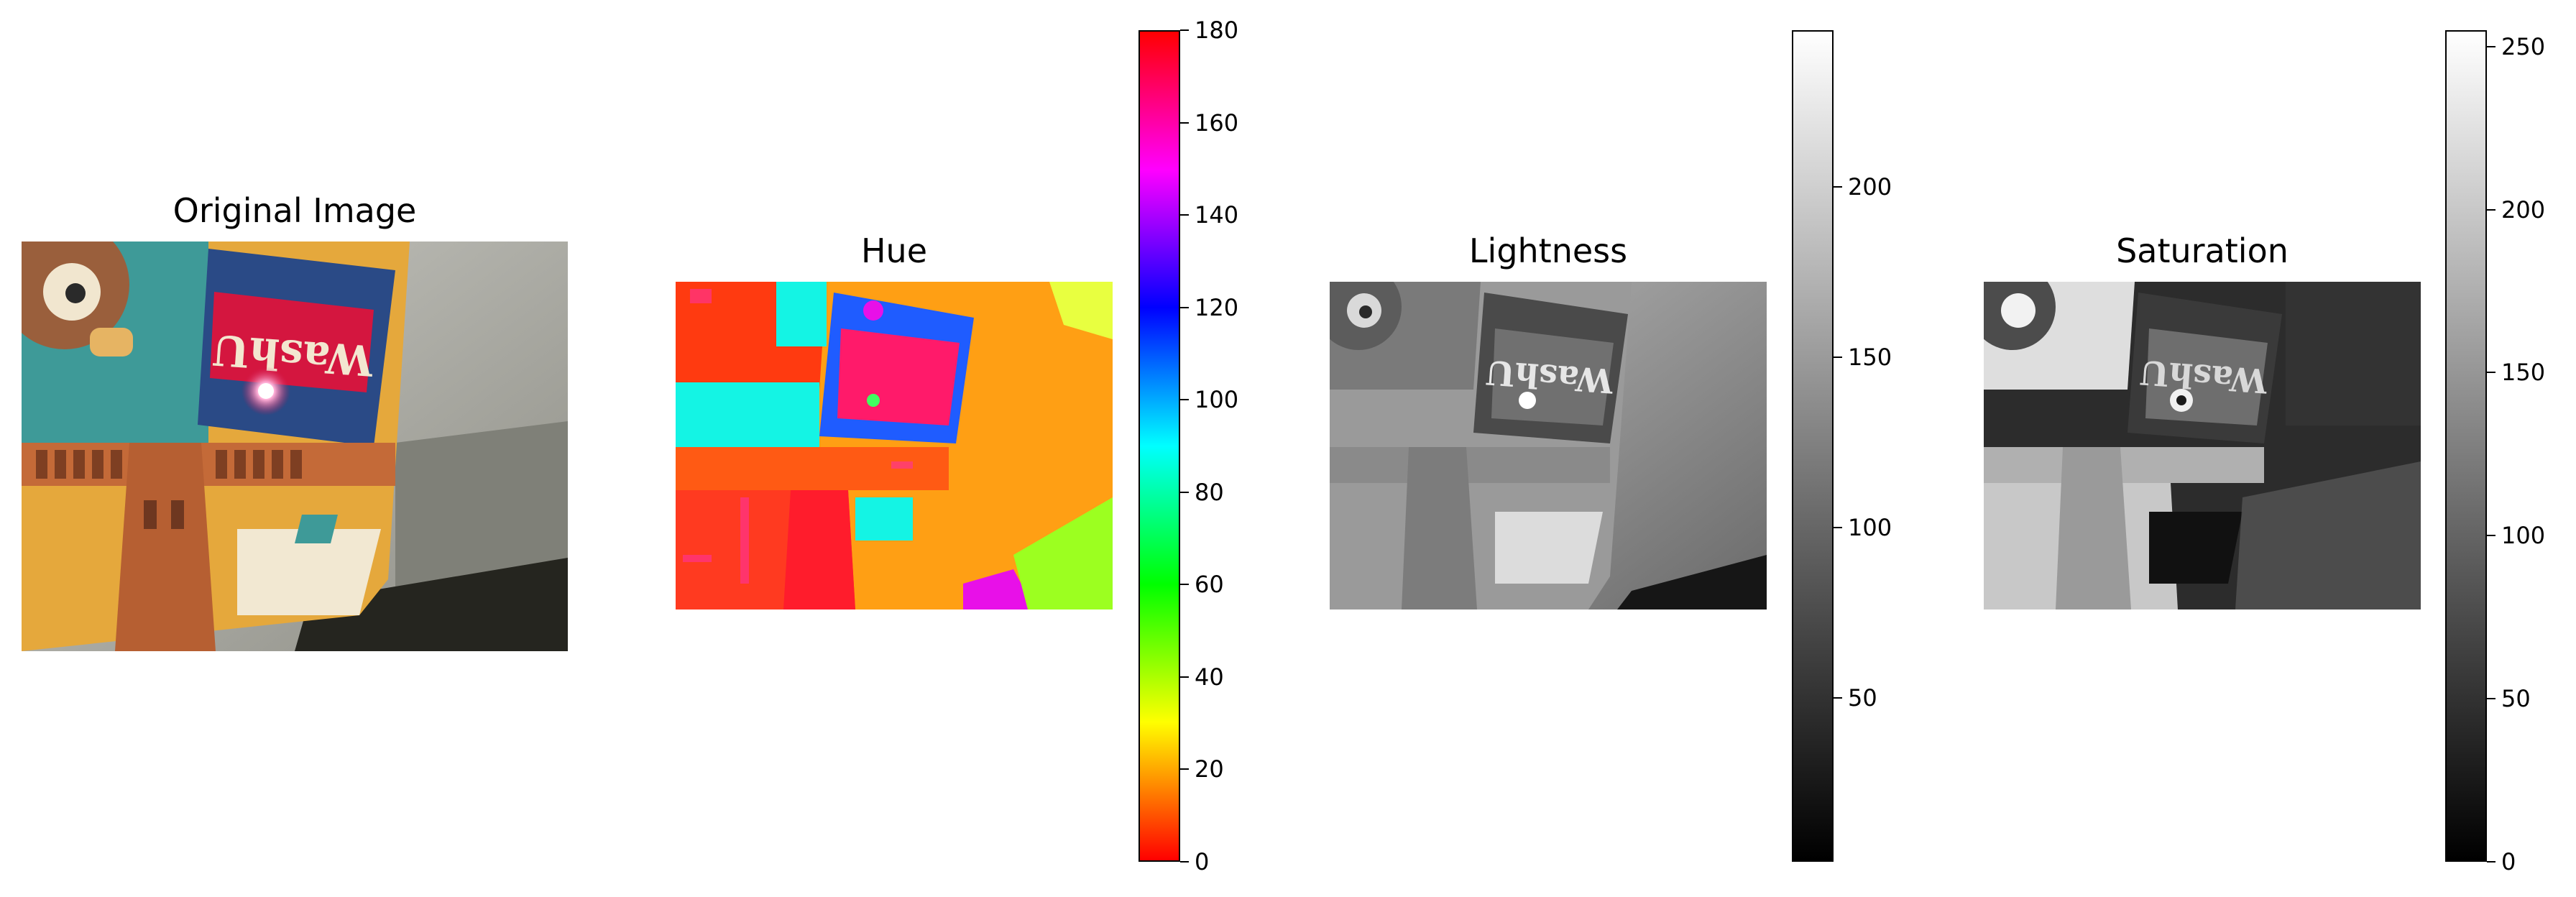  I want to click on washu-logo-text-saturation: WashU, so click(2204, 376).